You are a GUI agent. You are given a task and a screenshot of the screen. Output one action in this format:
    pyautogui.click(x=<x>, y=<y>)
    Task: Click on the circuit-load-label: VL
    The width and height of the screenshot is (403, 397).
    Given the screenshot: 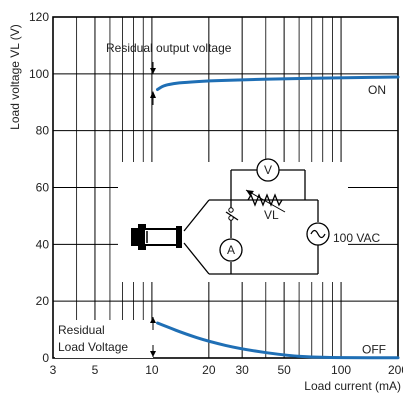 What is the action you would take?
    pyautogui.click(x=271, y=215)
    